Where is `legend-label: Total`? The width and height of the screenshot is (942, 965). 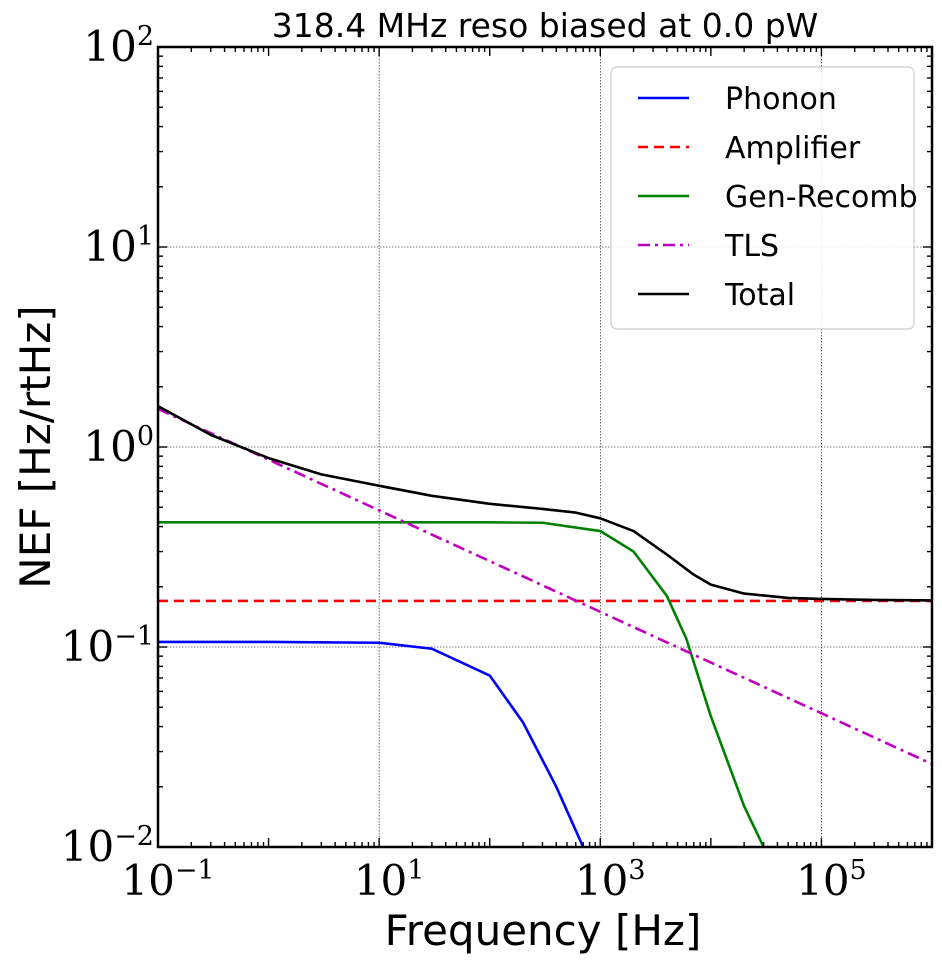
legend-label: Total is located at coordinates (759, 295).